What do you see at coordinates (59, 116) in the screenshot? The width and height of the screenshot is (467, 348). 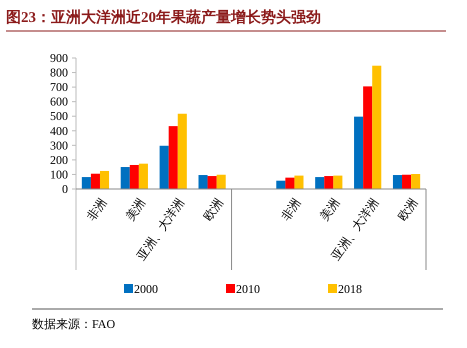 I see `y-tick-label: 500` at bounding box center [59, 116].